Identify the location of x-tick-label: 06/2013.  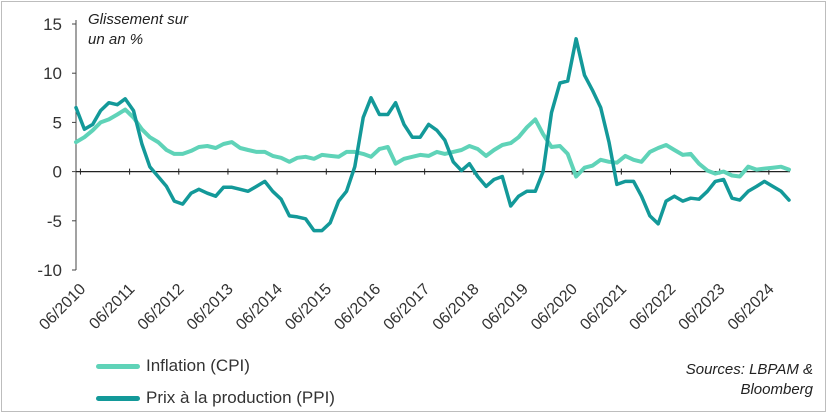
(210, 307).